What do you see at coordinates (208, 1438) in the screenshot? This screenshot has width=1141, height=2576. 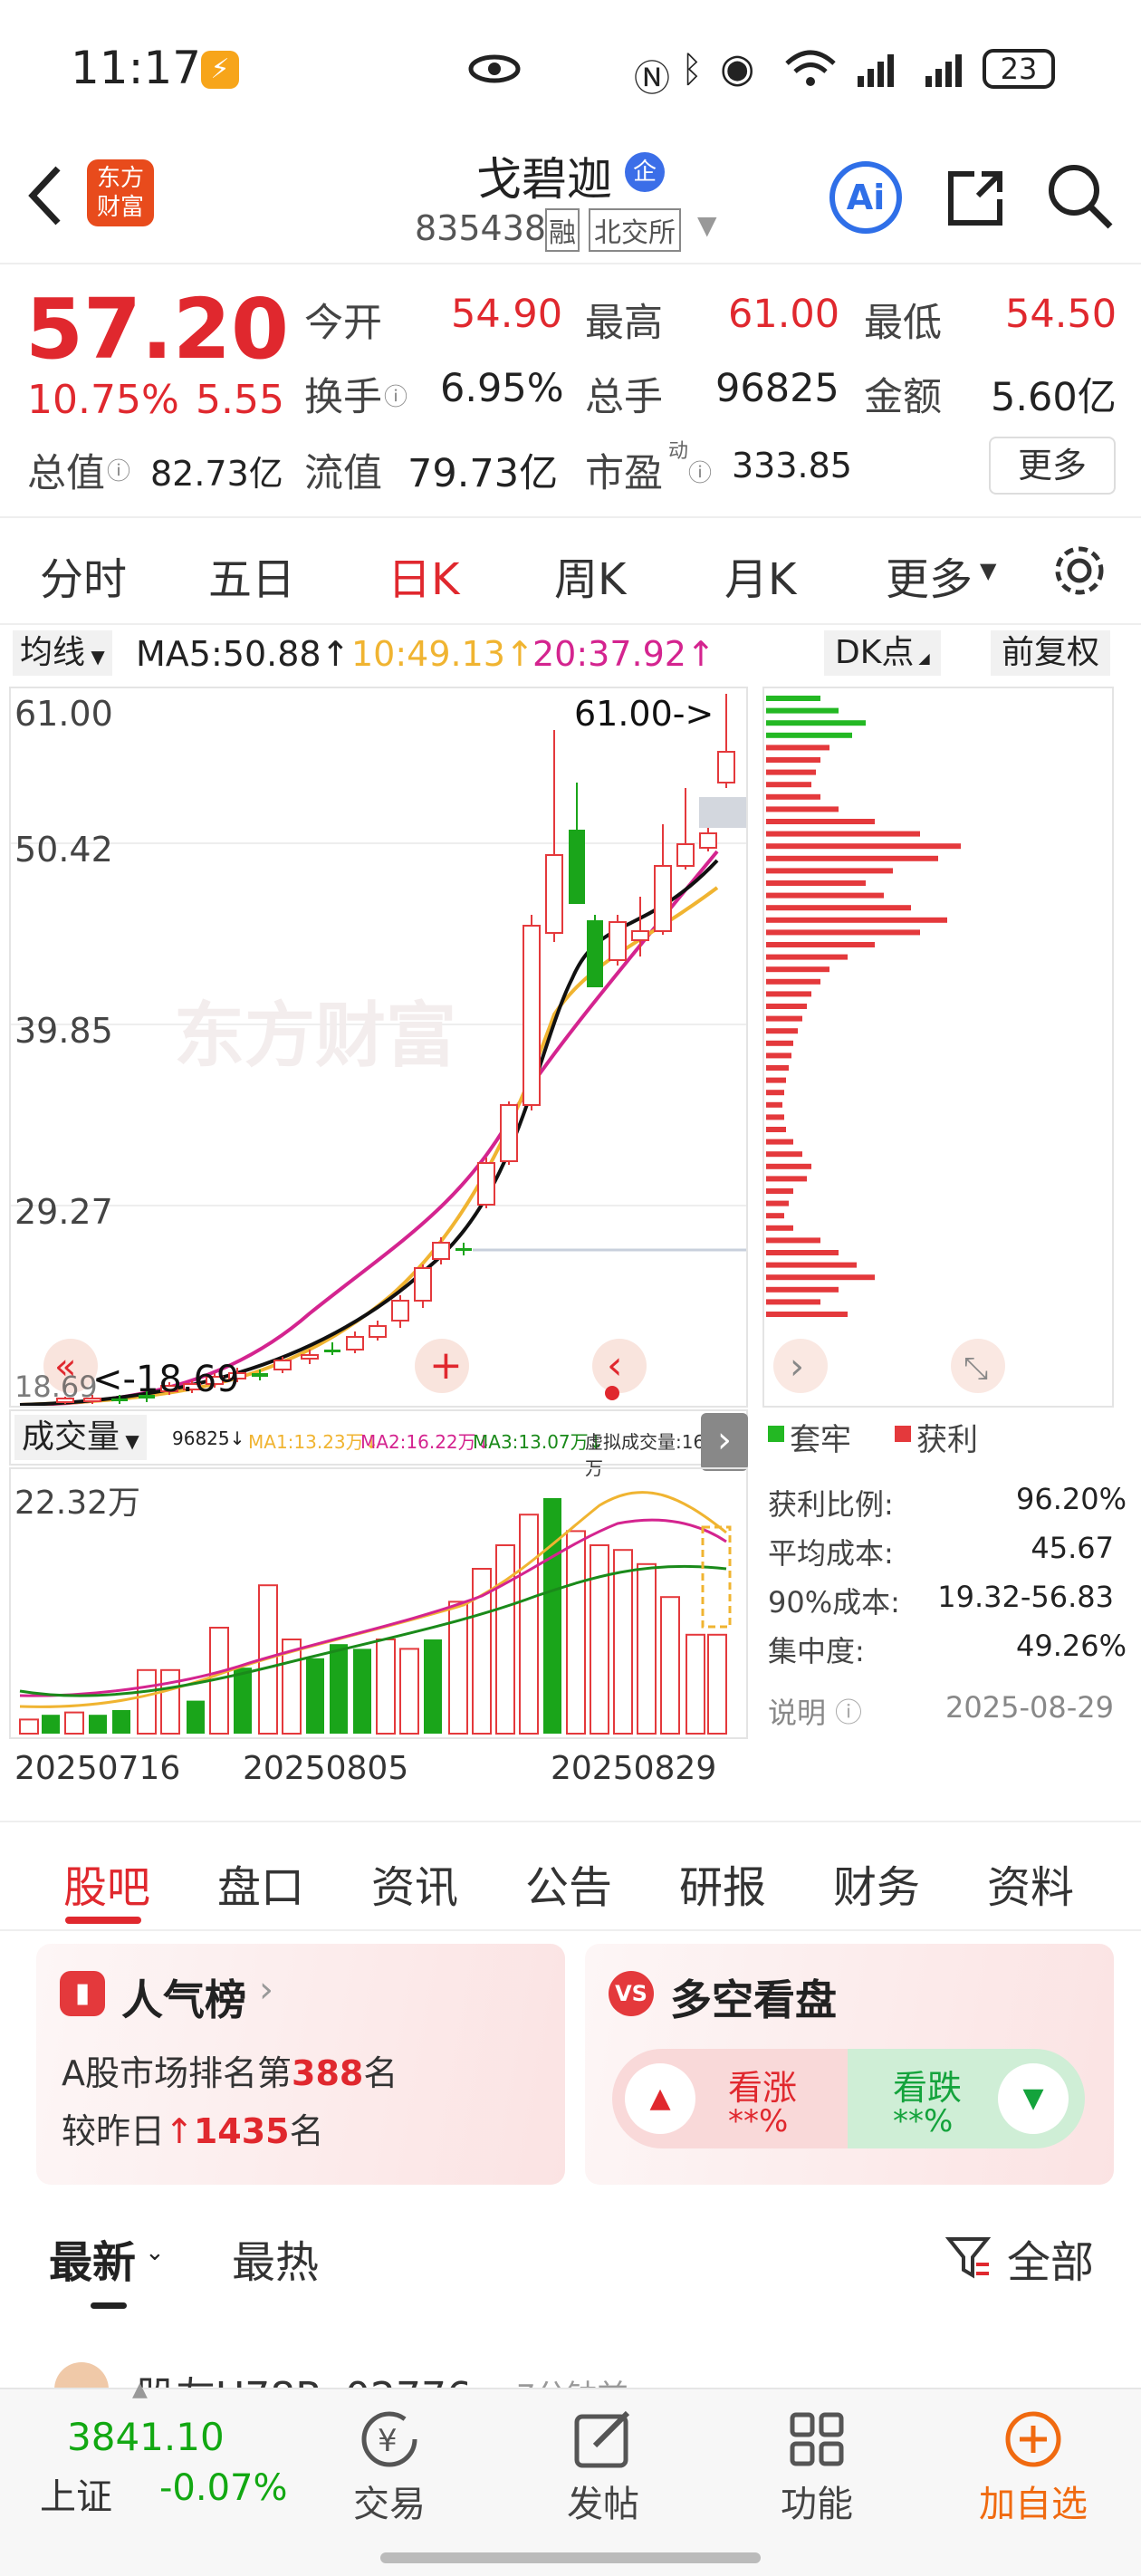 I see `vol-value: 96825↓` at bounding box center [208, 1438].